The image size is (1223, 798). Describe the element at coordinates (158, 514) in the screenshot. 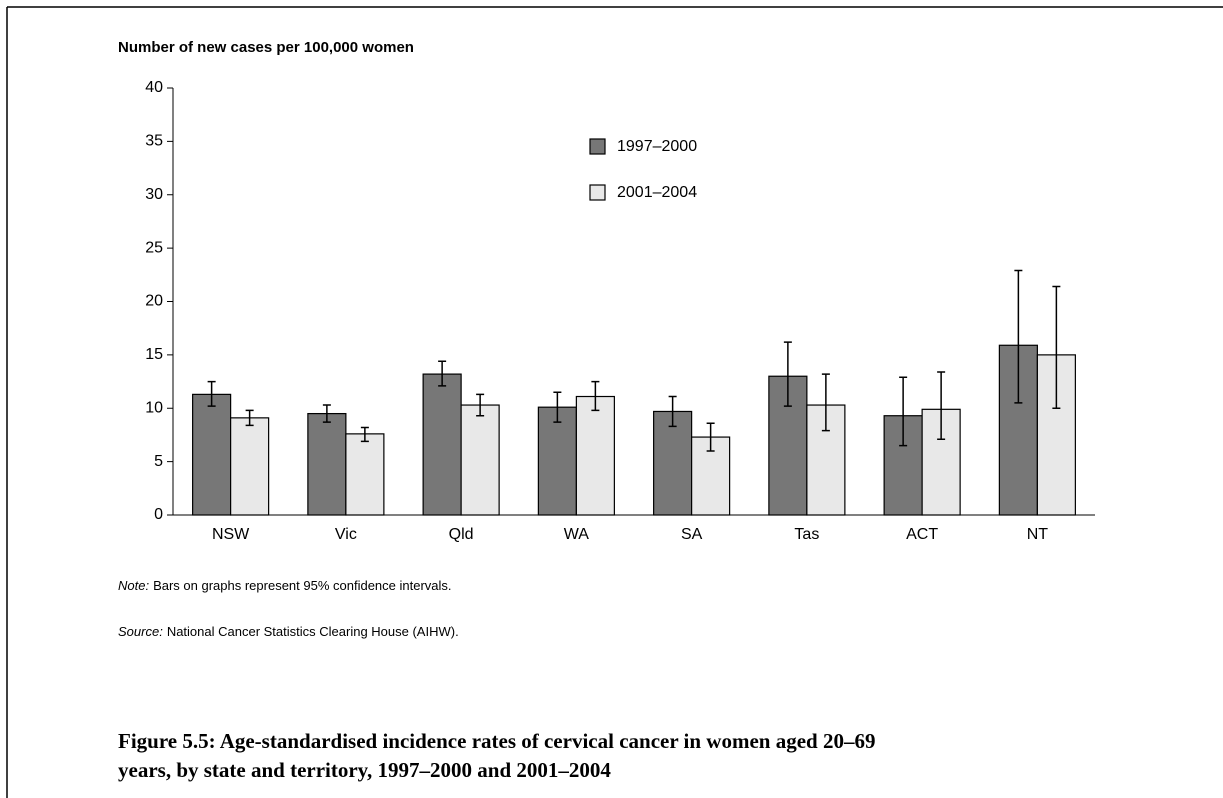

I see `y-tick-label: 0` at that location.